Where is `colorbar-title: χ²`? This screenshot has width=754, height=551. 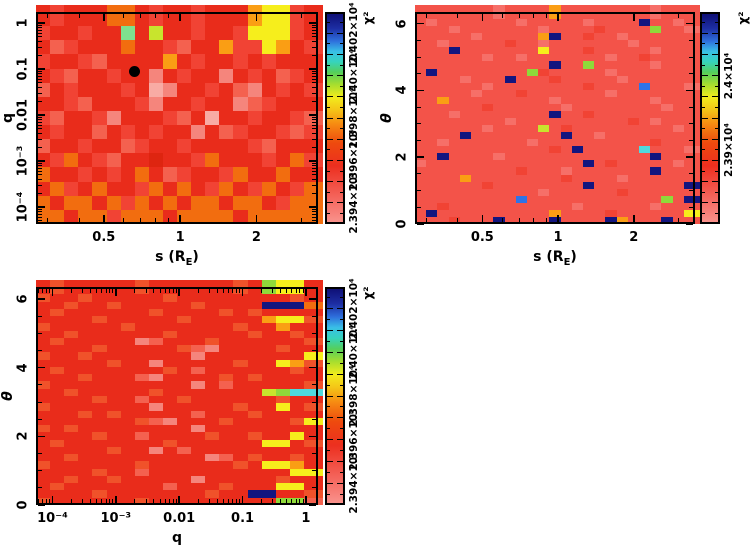 colorbar-title: χ² is located at coordinates (368, 293).